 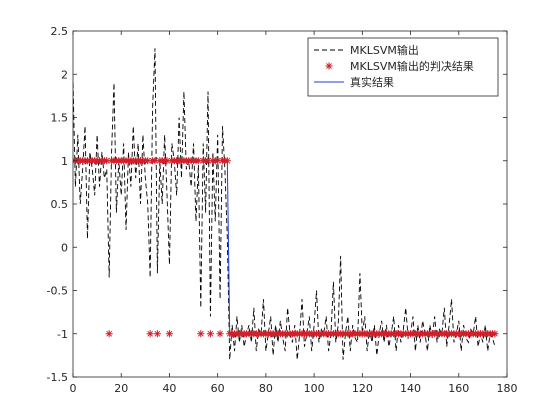 I want to click on legend-label: MKLSVM输出的判决结果, so click(x=412, y=66).